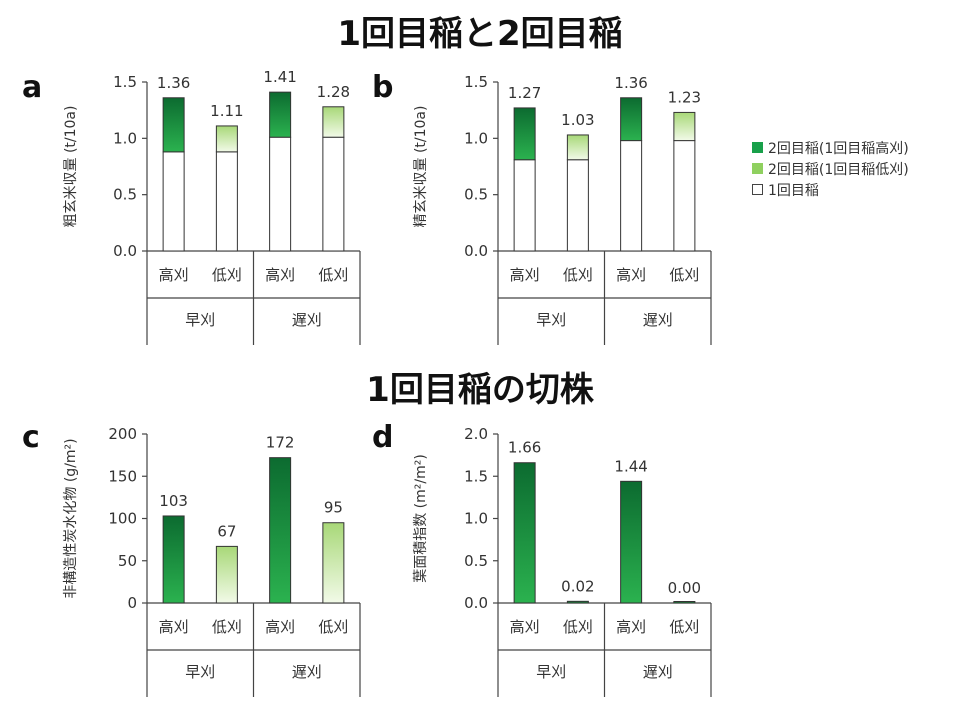 The width and height of the screenshot is (960, 705). Describe the element at coordinates (480, 390) in the screenshot. I see `section-title-stubble: 1回目稲の切株` at that location.